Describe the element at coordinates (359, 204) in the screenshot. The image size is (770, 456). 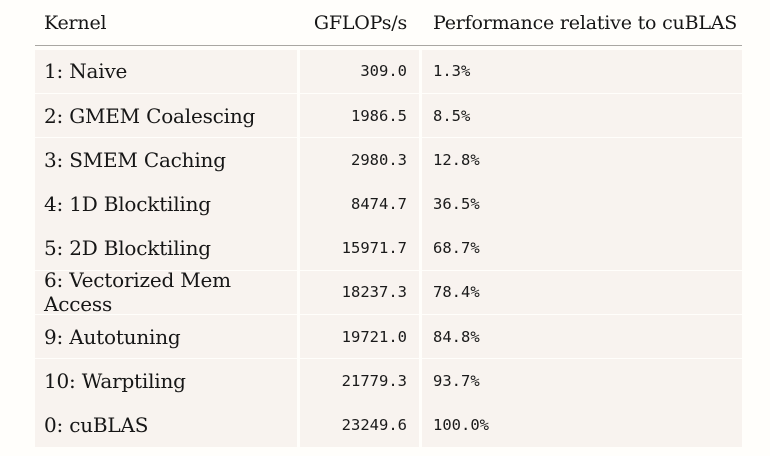
I see `gflops-cell: 8474.7` at that location.